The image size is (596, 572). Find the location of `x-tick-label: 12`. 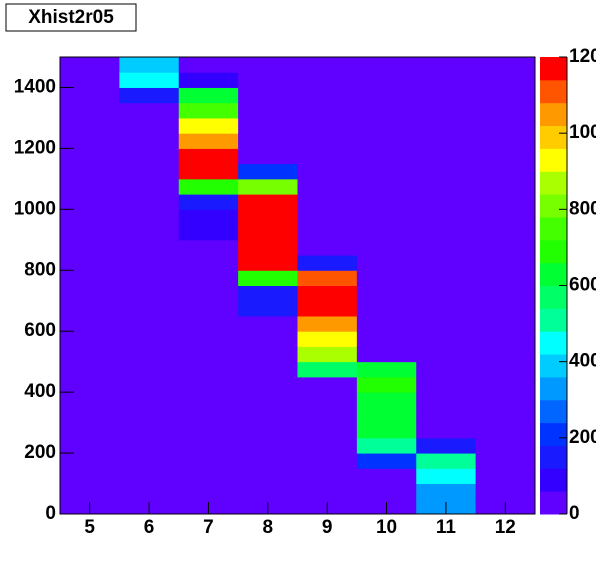

x-tick-label: 12 is located at coordinates (505, 527).